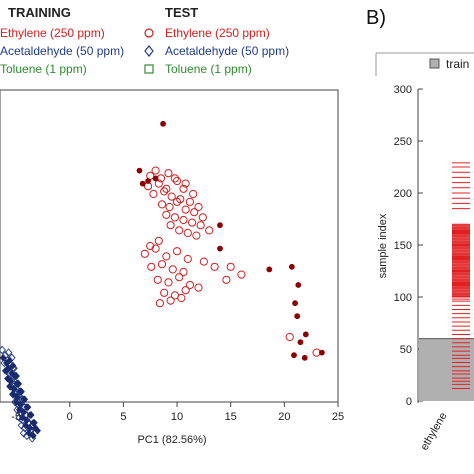 The image size is (474, 474). Describe the element at coordinates (177, 417) in the screenshot. I see `pca-x-tick-label: 10` at that location.